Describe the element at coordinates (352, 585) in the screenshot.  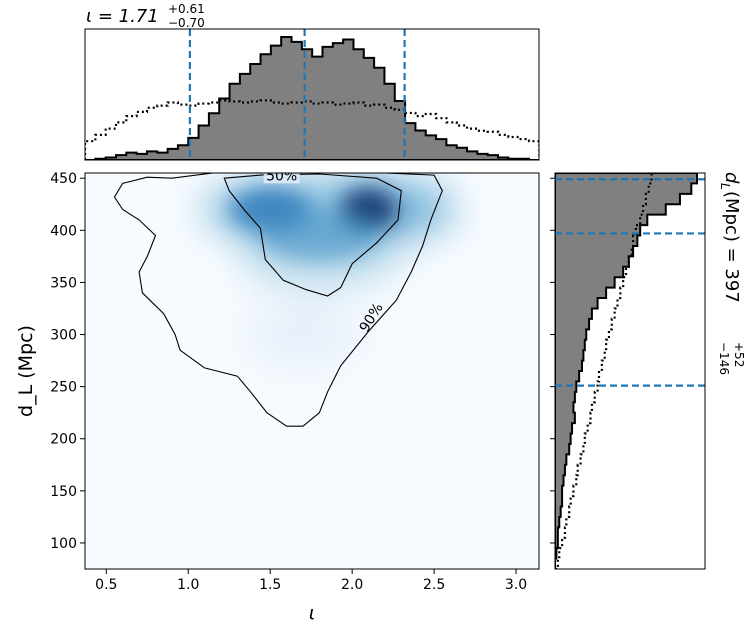
I see `x-tick-label: 2.0` at that location.